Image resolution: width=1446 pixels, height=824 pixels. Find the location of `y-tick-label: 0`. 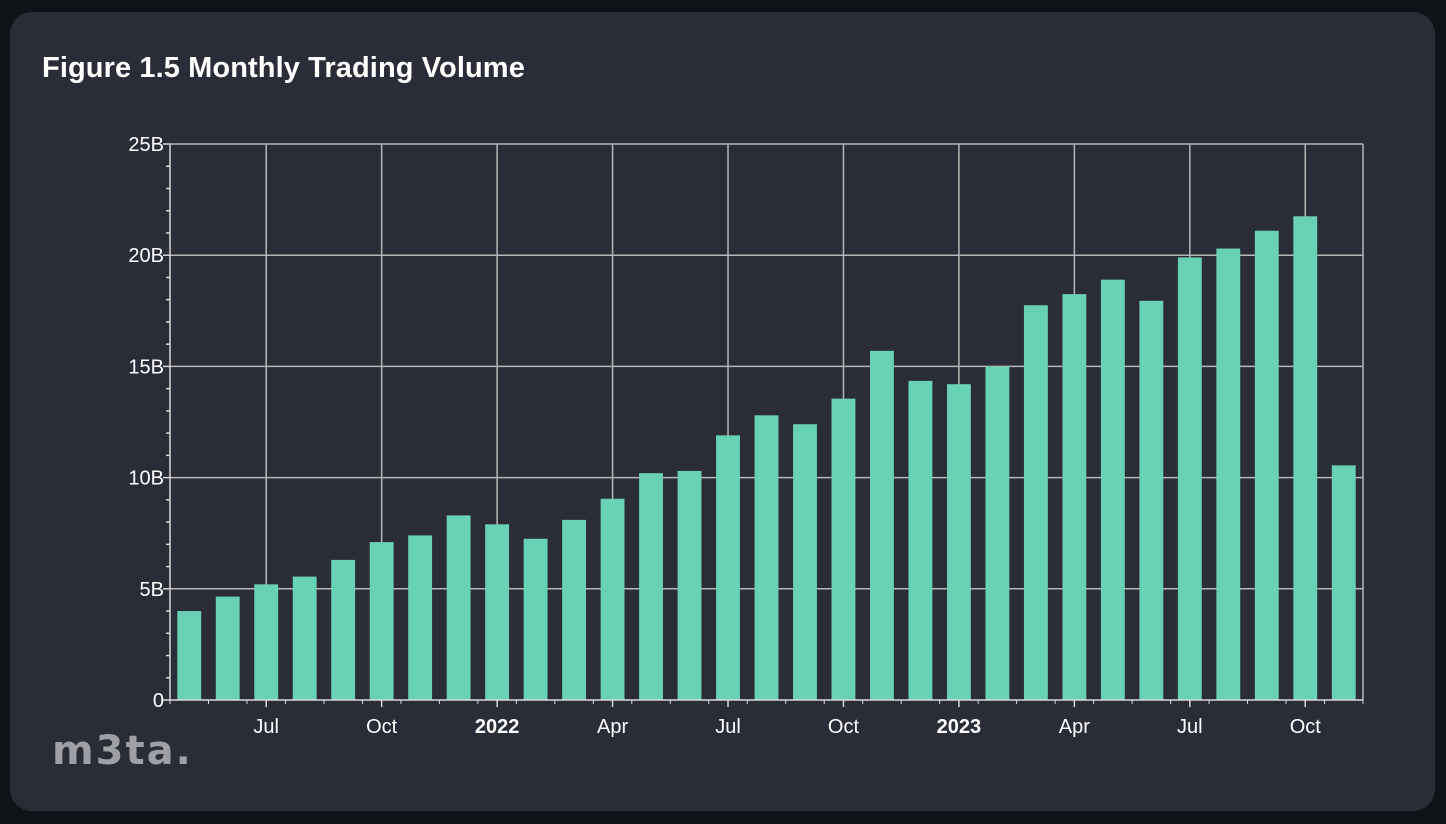

y-tick-label: 0 is located at coordinates (158, 701).